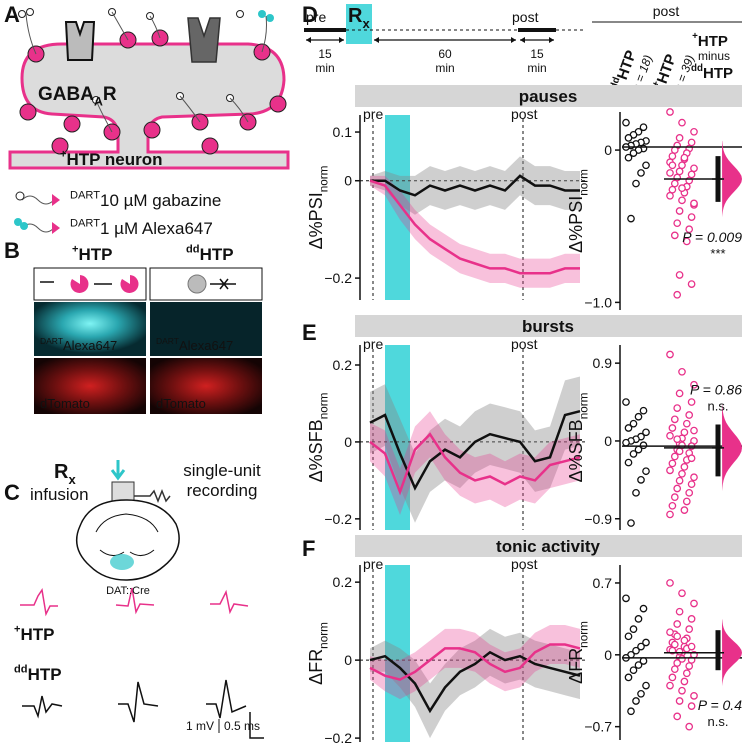 Image resolution: width=750 pixels, height=745 pixels. Describe the element at coordinates (72, 479) in the screenshot. I see `drug-label-sub: x` at that location.